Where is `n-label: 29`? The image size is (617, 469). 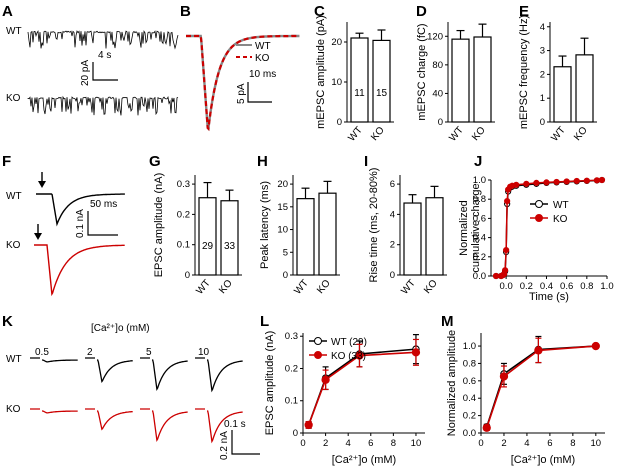
n-label: 29 is located at coordinates (208, 246).